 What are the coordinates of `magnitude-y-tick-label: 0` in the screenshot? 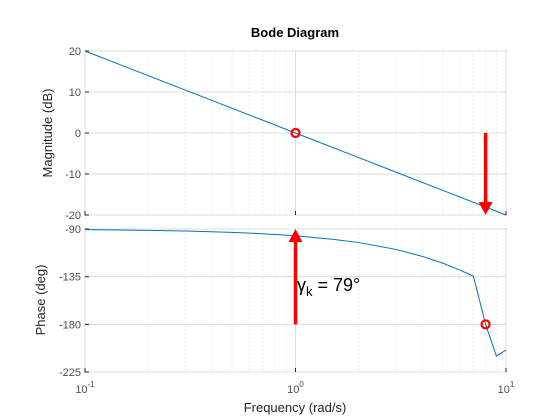 It's located at (78, 134).